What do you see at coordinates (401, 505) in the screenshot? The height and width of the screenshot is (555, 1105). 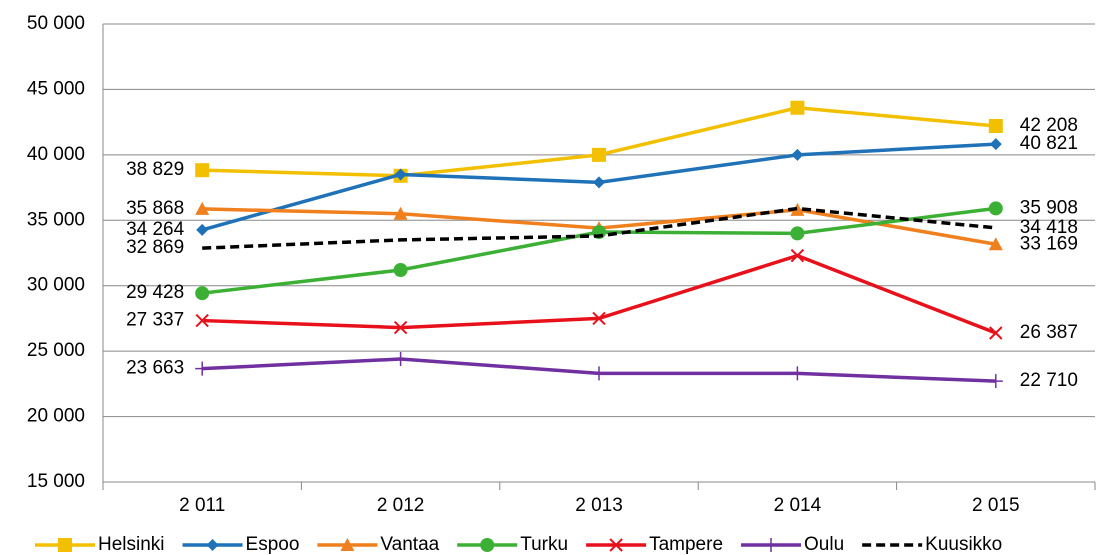 I see `x-tick-label: 2 012` at bounding box center [401, 505].